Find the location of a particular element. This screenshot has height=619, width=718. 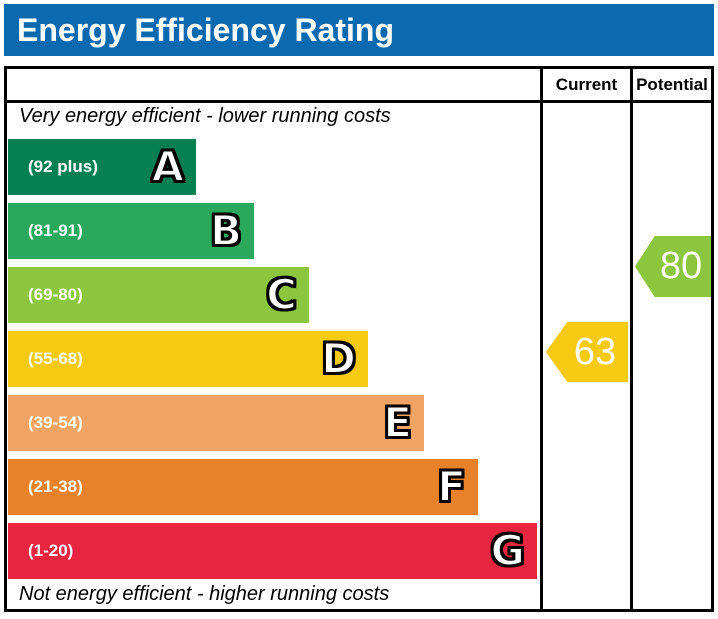

current-column-divider is located at coordinates (541, 339).